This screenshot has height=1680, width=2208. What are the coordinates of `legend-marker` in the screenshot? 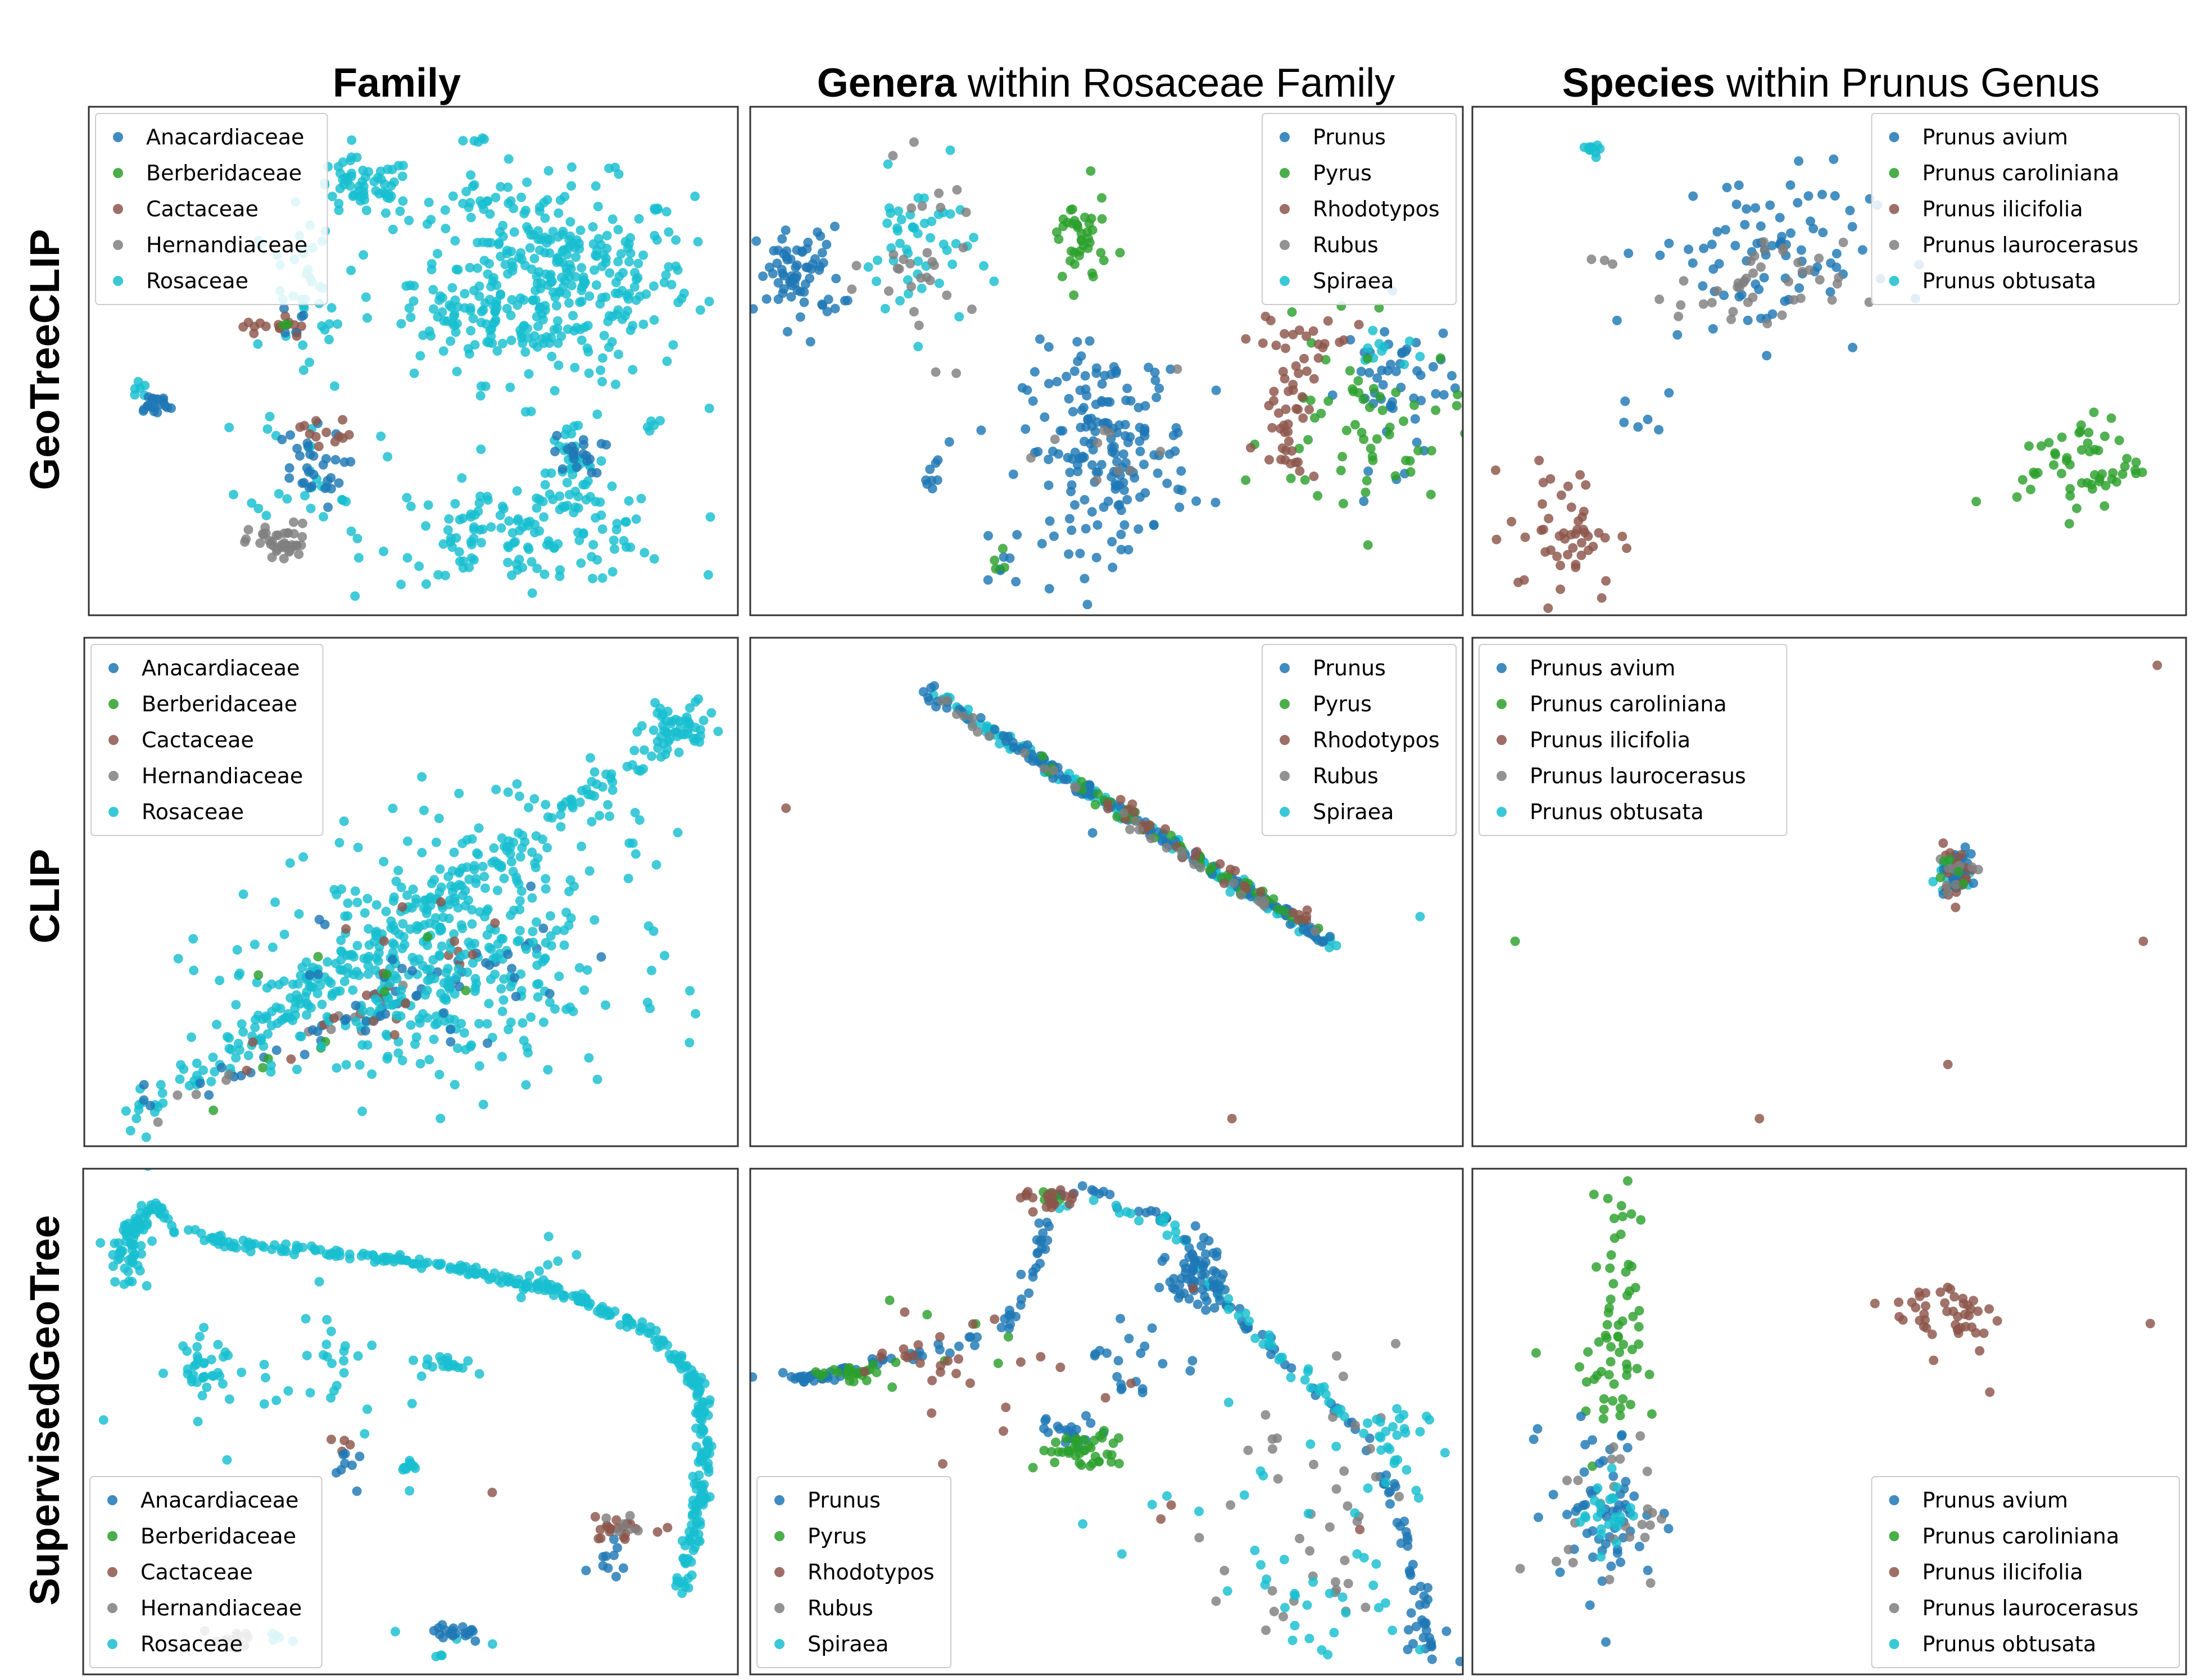 It's located at (112, 1500).